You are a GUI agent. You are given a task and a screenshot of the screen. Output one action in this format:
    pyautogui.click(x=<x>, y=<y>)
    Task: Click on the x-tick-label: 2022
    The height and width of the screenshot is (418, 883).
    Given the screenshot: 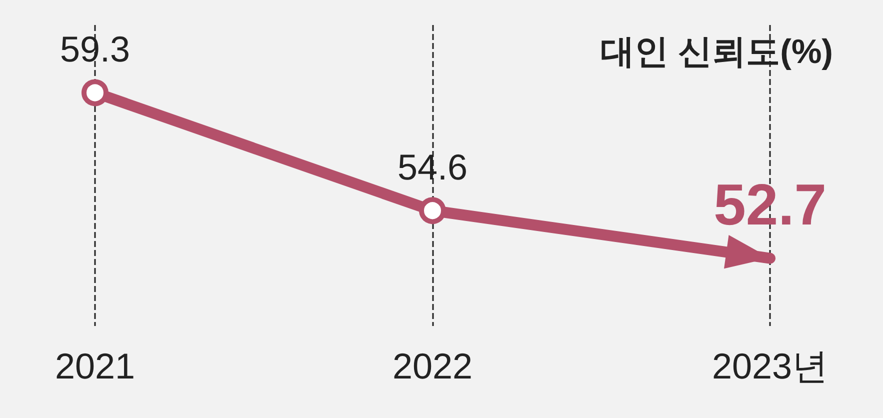 What is the action you would take?
    pyautogui.click(x=432, y=366)
    